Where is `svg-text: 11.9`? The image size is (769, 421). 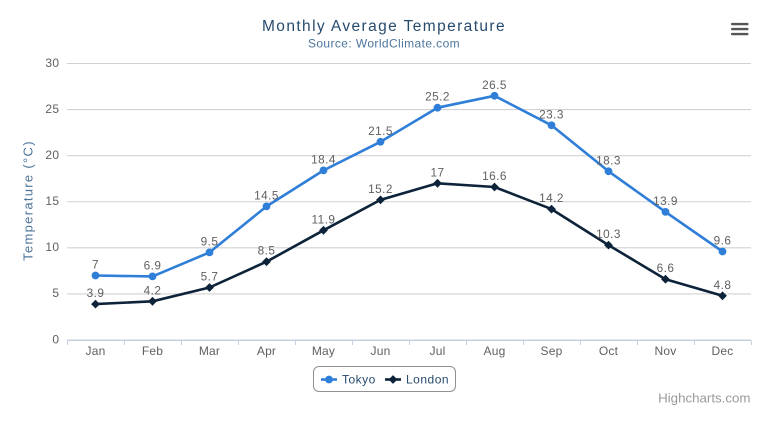
svg-text: 11.9 is located at coordinates (324, 219).